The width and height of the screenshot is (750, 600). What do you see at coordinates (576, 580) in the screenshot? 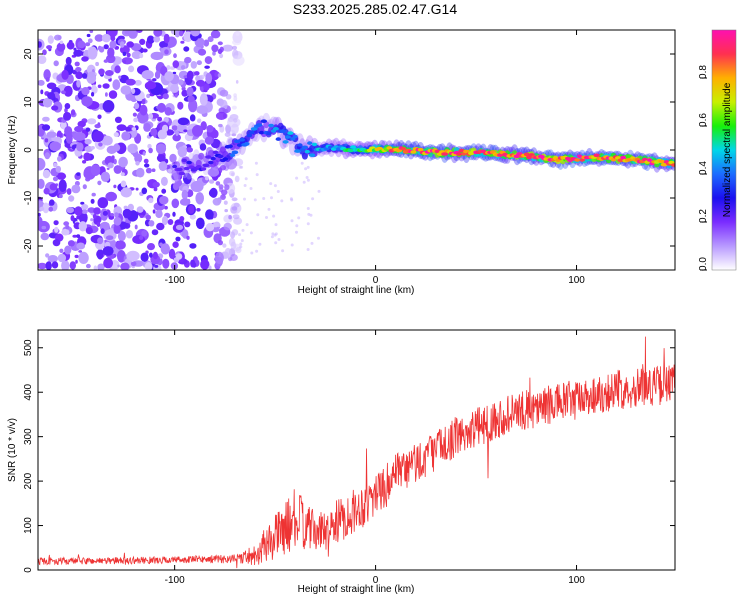
I see `x-tick-label: 100` at bounding box center [576, 580].